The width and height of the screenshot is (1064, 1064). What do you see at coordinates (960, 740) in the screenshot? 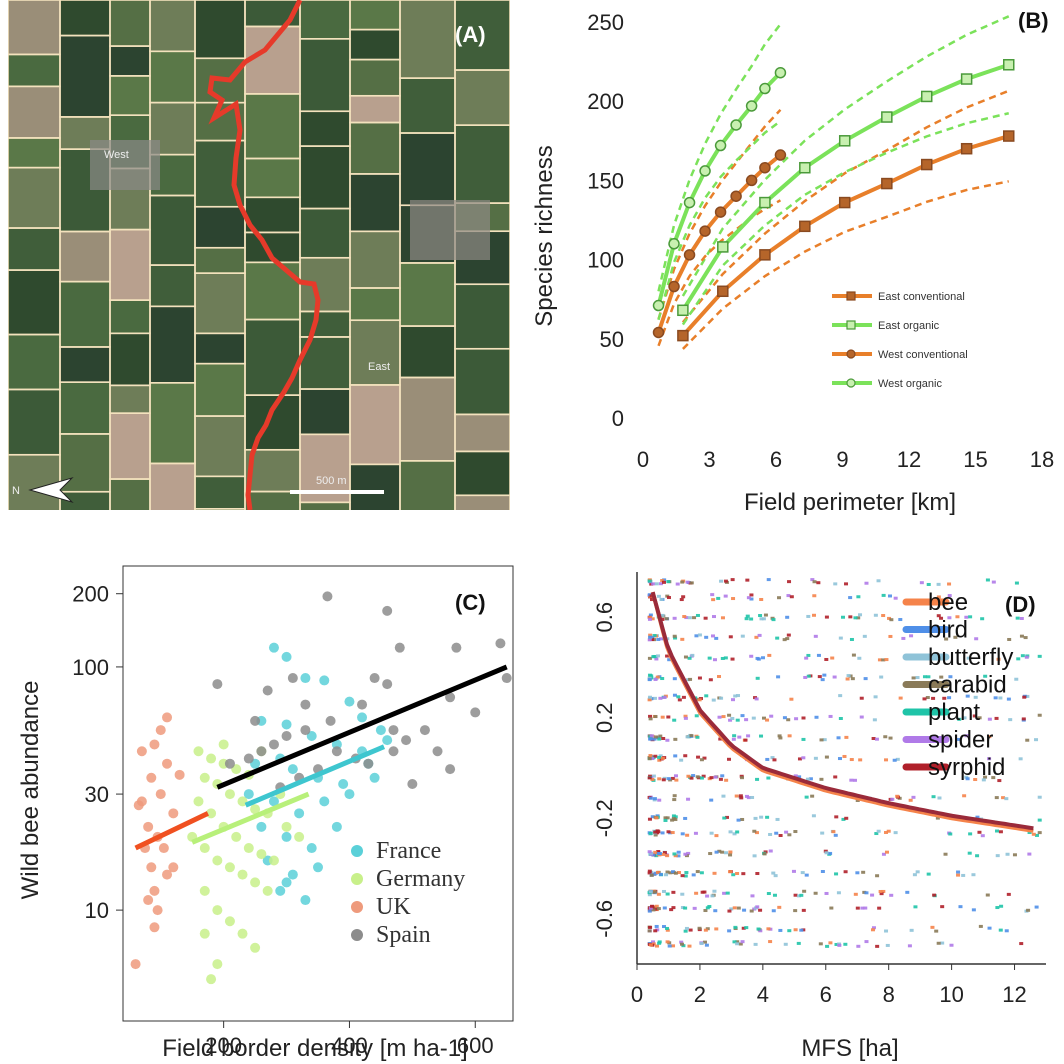
I see `panel-d-legend-label: spider` at bounding box center [960, 740].